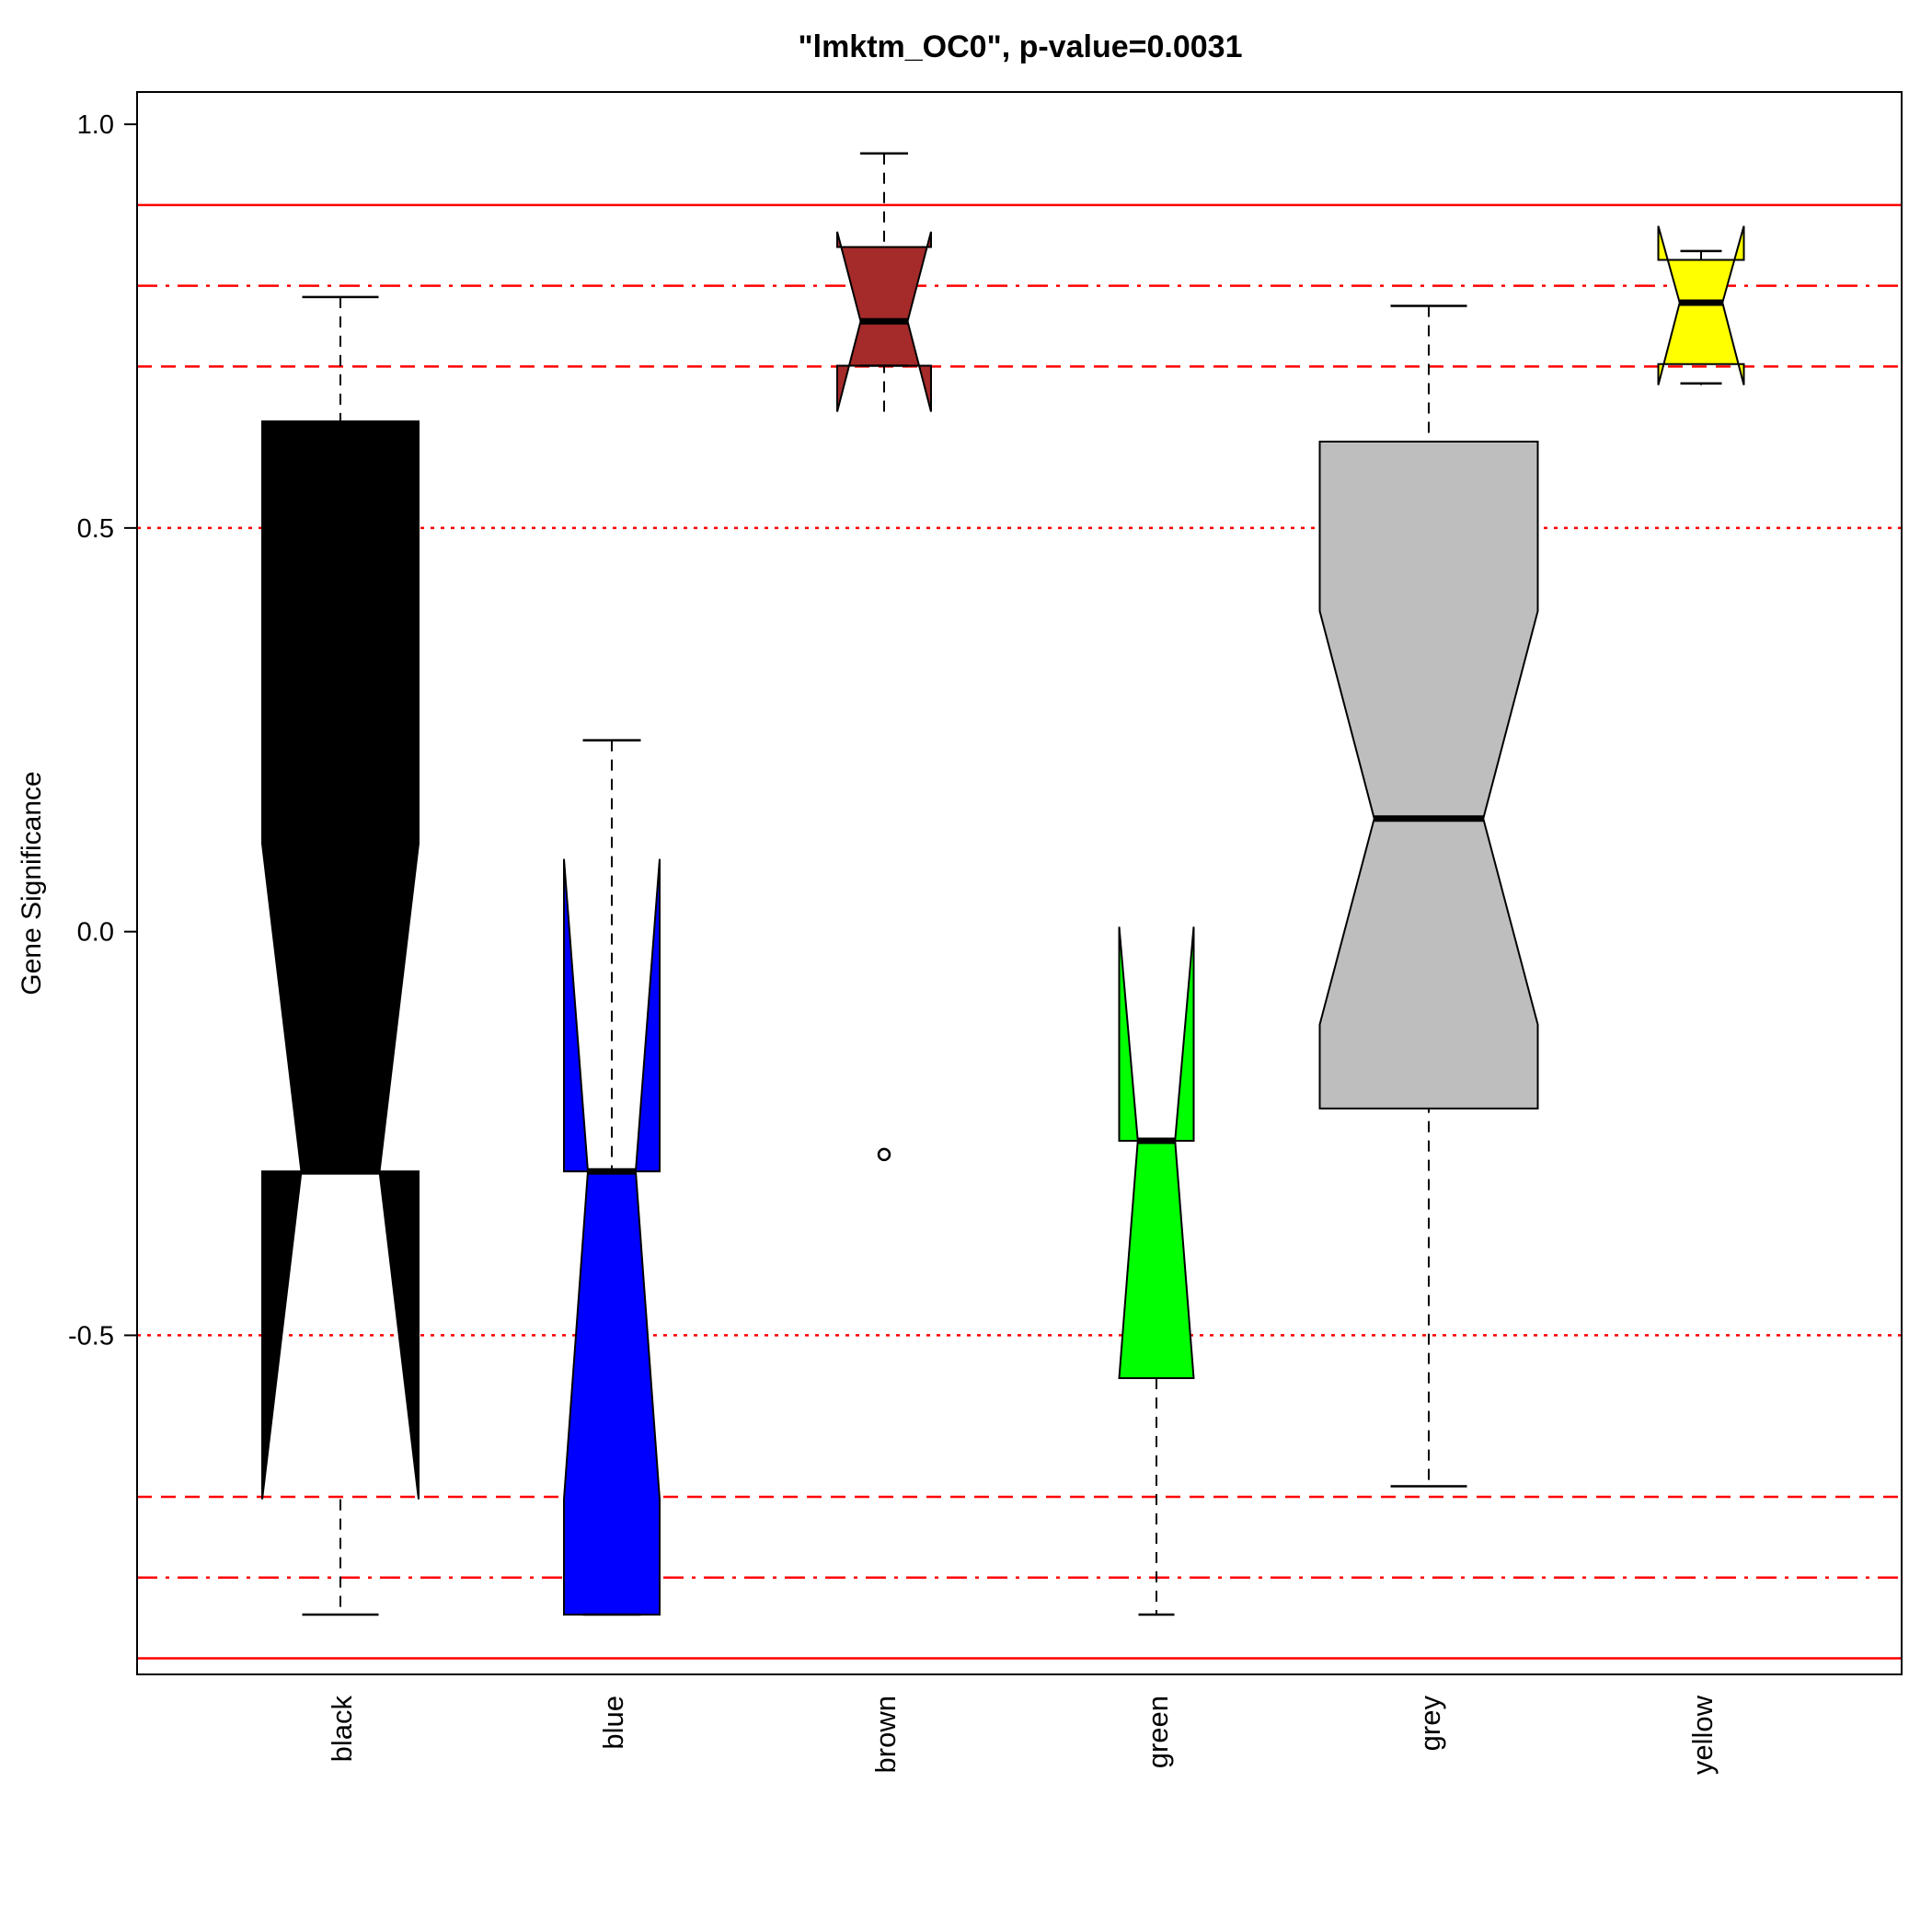 Image resolution: width=1932 pixels, height=1932 pixels. Describe the element at coordinates (884, 657) in the screenshot. I see `box-brown` at that location.